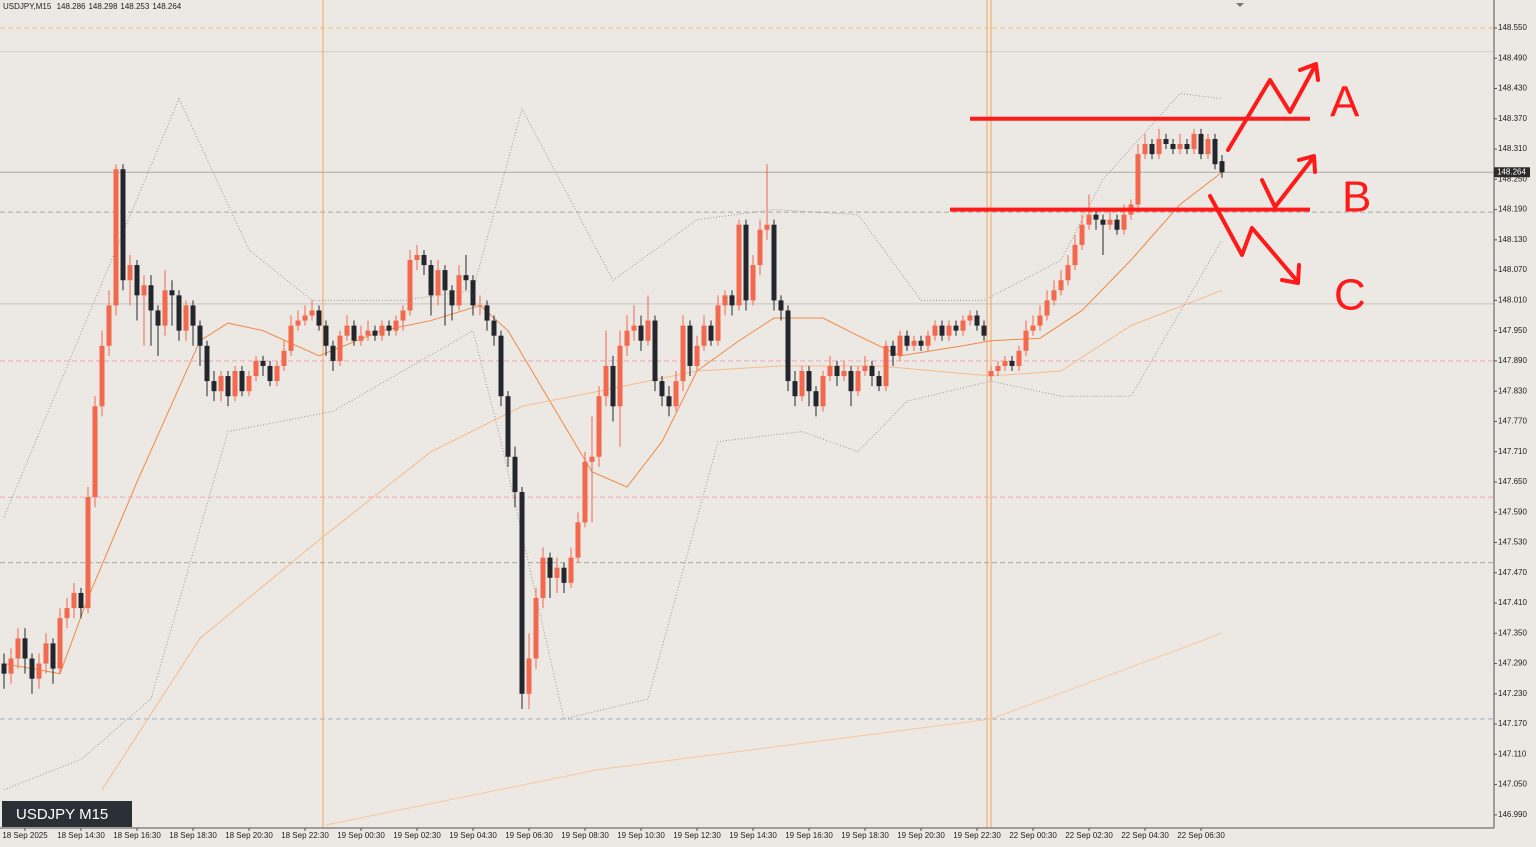  What do you see at coordinates (473, 835) in the screenshot?
I see `x-tick-label: 19 Sep 04:30` at bounding box center [473, 835].